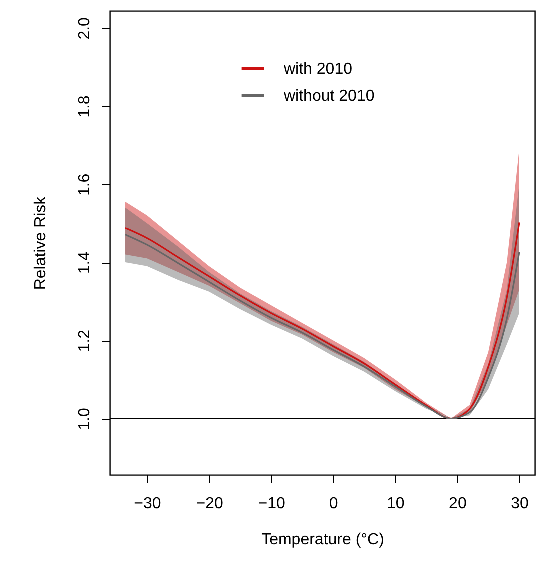 This screenshot has width=545, height=571. What do you see at coordinates (323, 540) in the screenshot?
I see `x-axis-title: Temperature (°C)` at bounding box center [323, 540].